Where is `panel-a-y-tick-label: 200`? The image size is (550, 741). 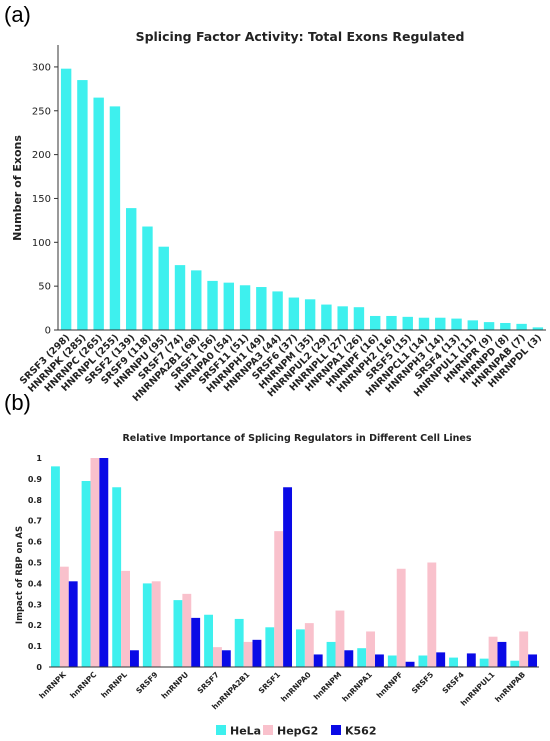
panel-a-y-tick-label: 200 is located at coordinates (41, 155).